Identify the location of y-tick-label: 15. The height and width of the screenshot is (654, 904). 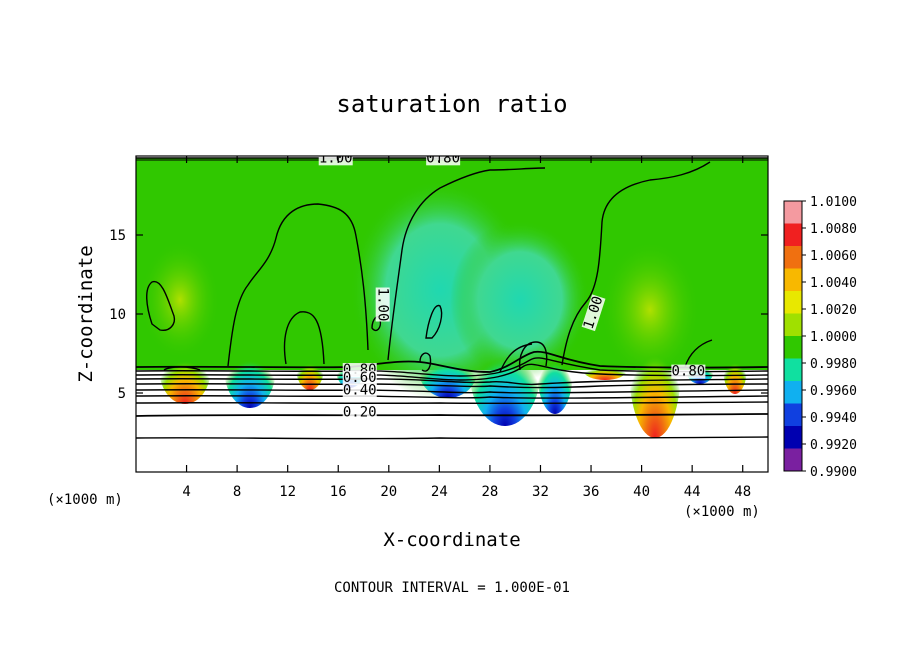
(117, 236).